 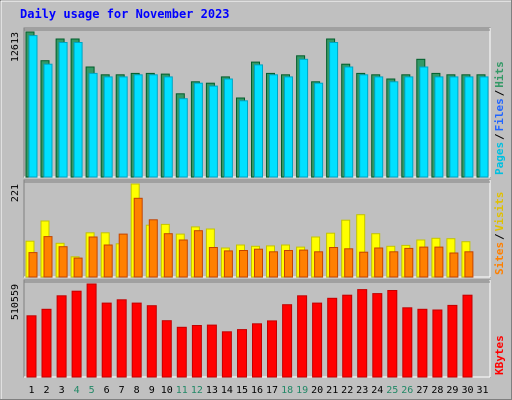 What do you see at coordinates (452, 390) in the screenshot?
I see `x-tick-label-day-29: 29` at bounding box center [452, 390].